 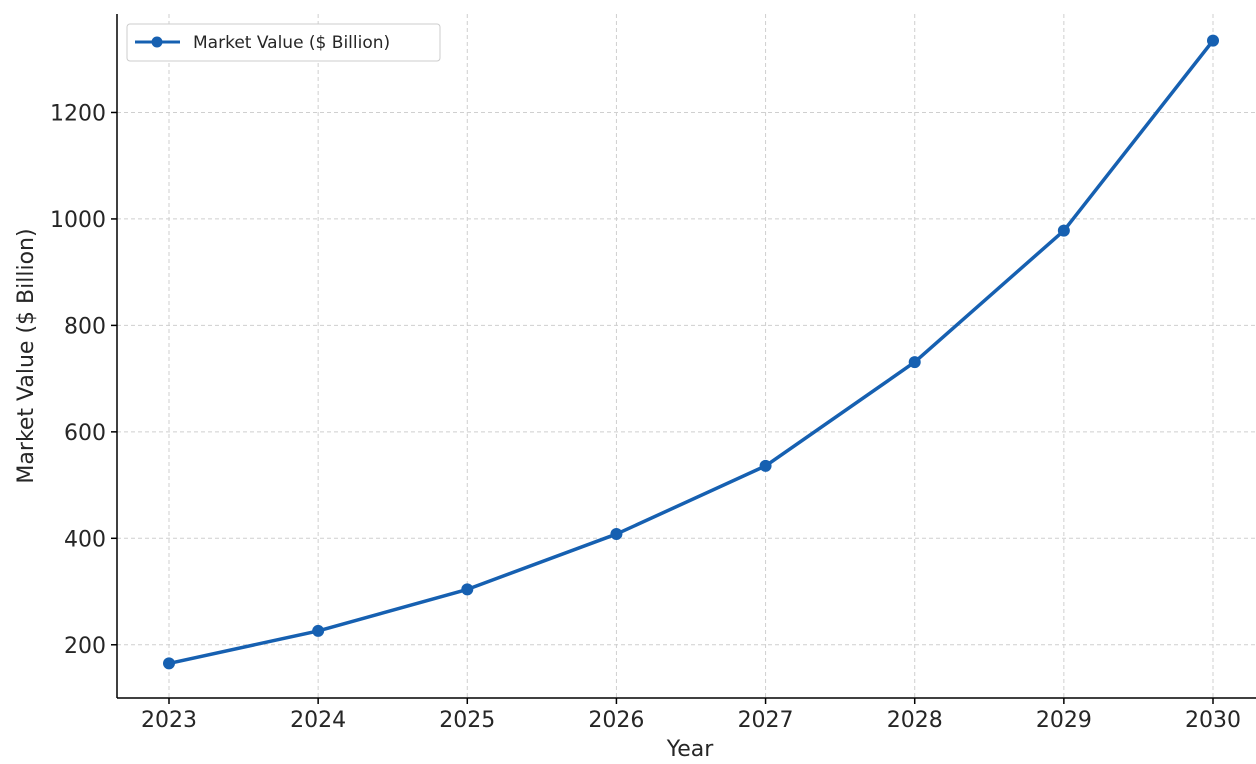 I want to click on legend-box, so click(x=283, y=42).